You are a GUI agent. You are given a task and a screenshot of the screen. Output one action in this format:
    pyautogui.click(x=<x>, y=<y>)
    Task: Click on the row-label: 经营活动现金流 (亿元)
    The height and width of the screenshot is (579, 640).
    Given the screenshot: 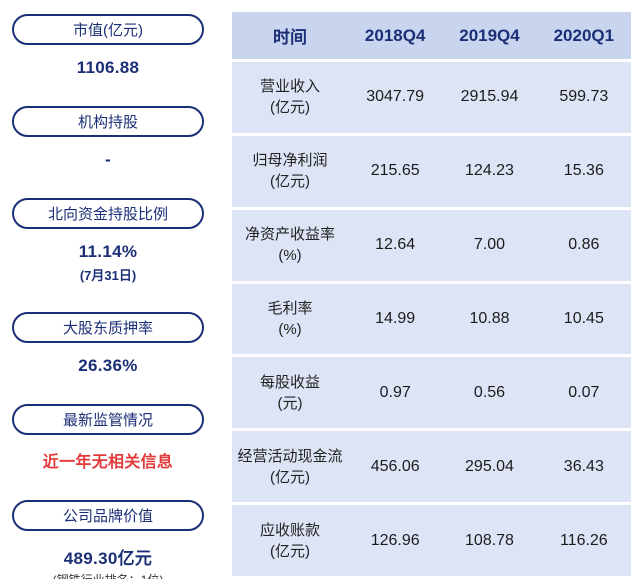 What is the action you would take?
    pyautogui.click(x=290, y=467)
    